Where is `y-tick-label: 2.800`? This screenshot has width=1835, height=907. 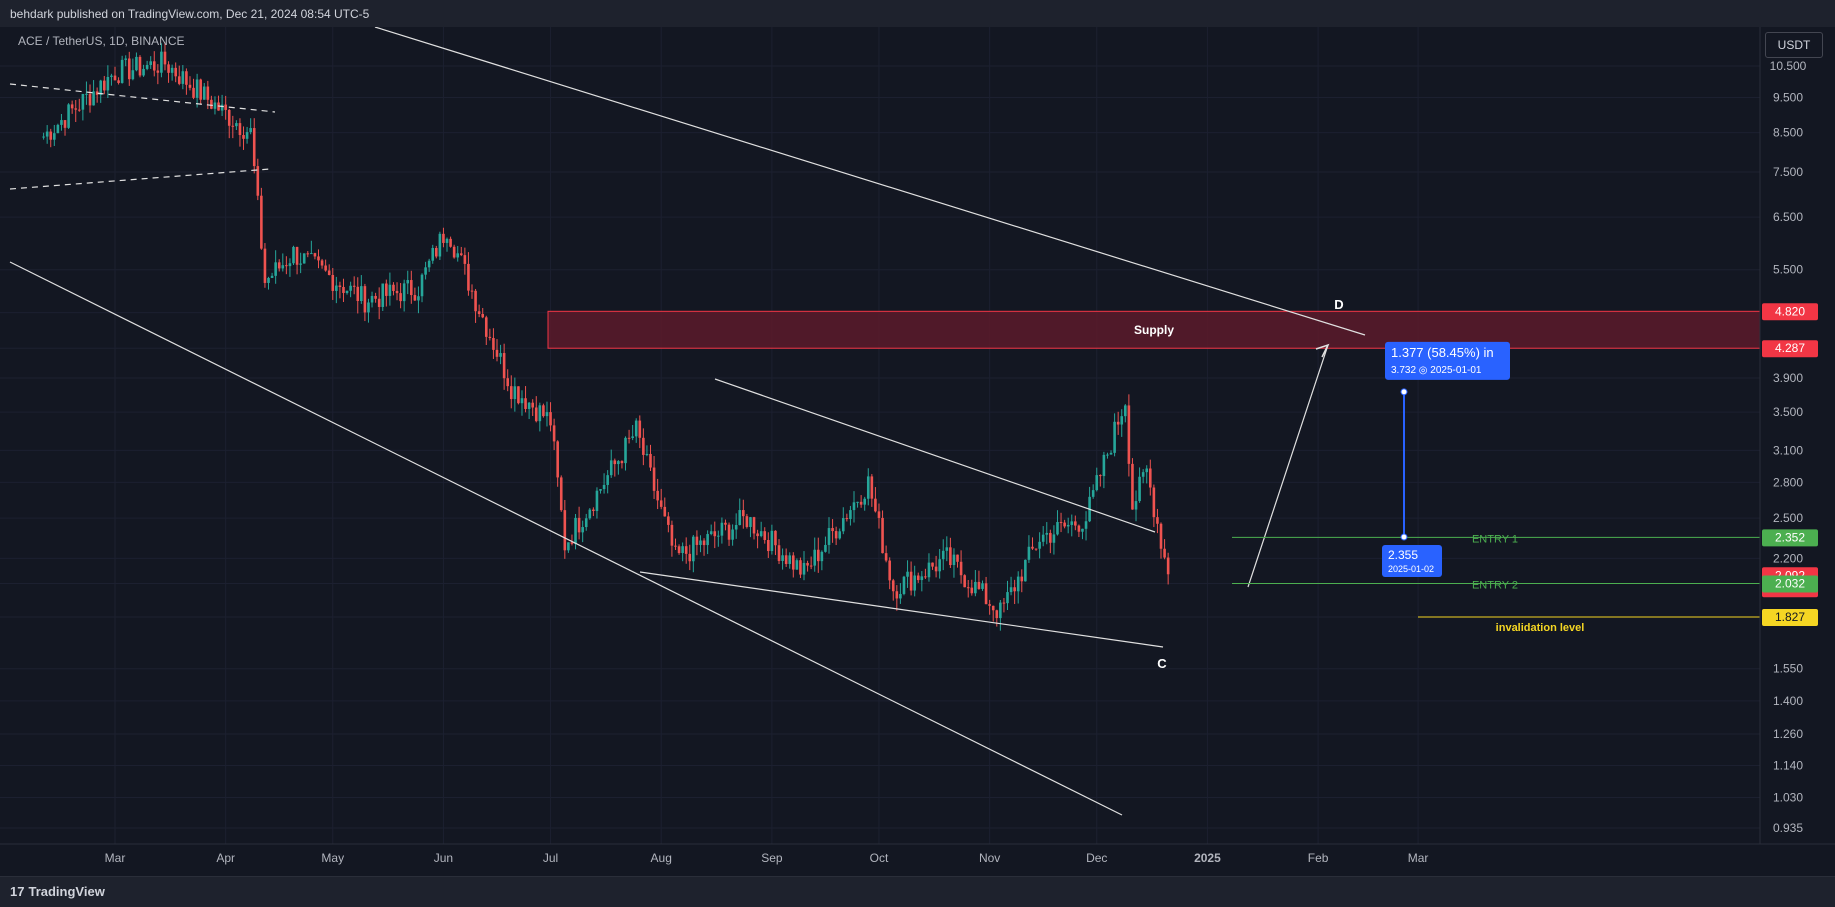
y-tick-label: 2.800 is located at coordinates (1788, 482).